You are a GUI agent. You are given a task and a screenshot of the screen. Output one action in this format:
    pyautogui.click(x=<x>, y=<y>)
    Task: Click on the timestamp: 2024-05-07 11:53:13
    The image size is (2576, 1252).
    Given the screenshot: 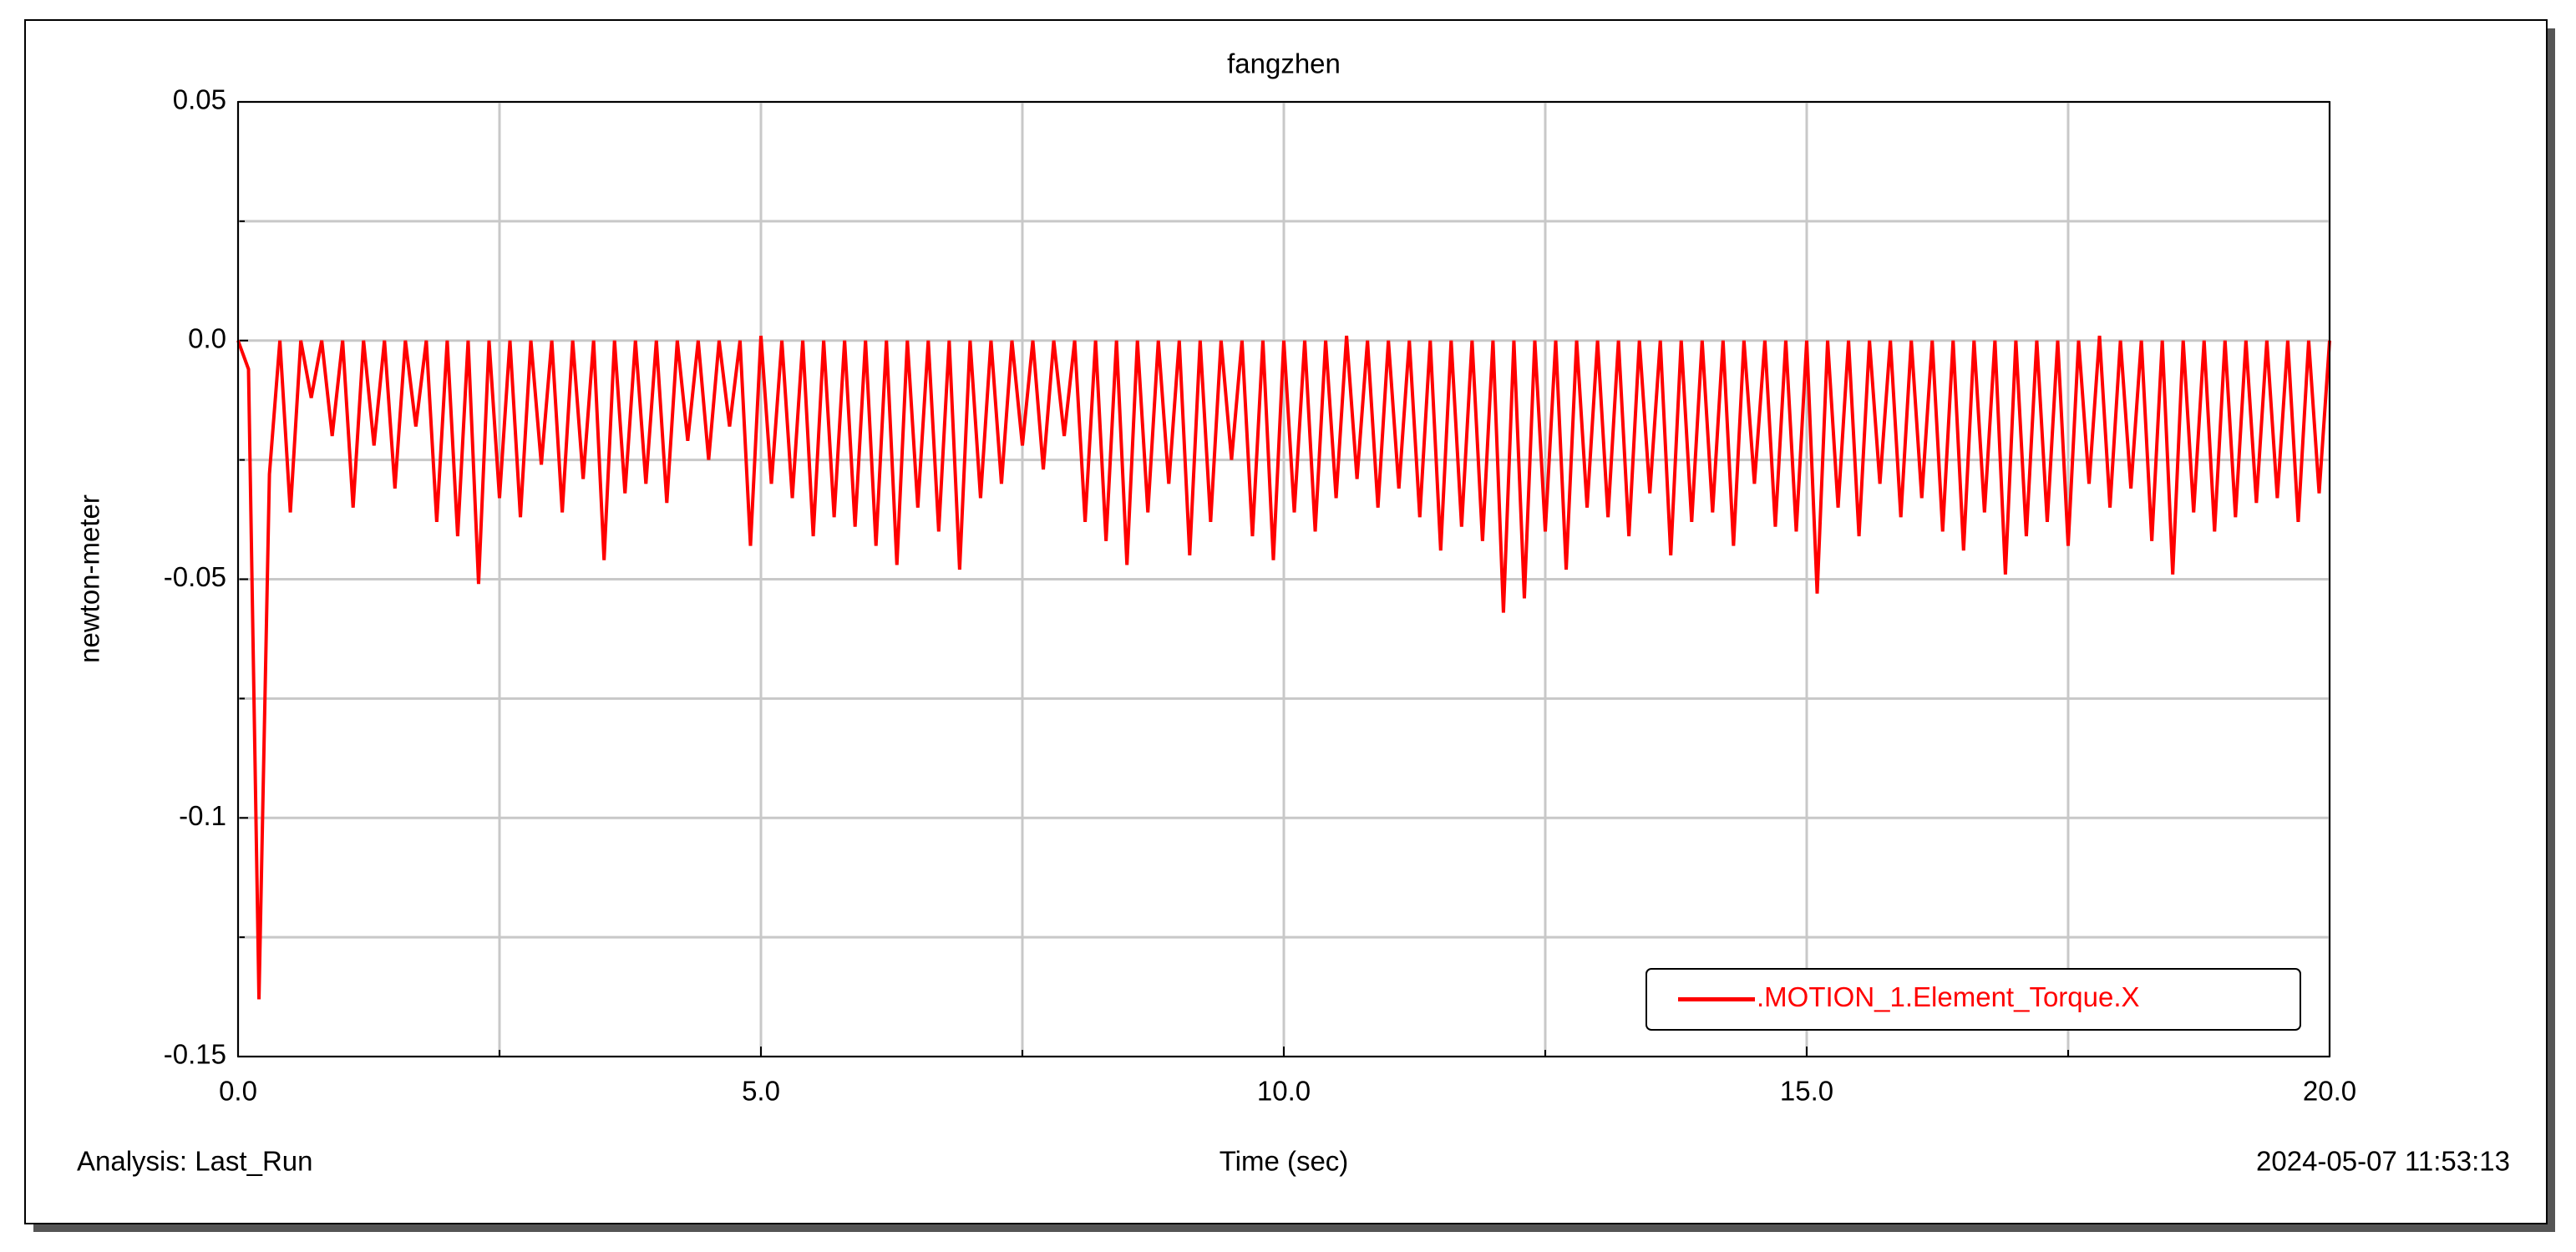 What is the action you would take?
    pyautogui.click(x=2383, y=1161)
    